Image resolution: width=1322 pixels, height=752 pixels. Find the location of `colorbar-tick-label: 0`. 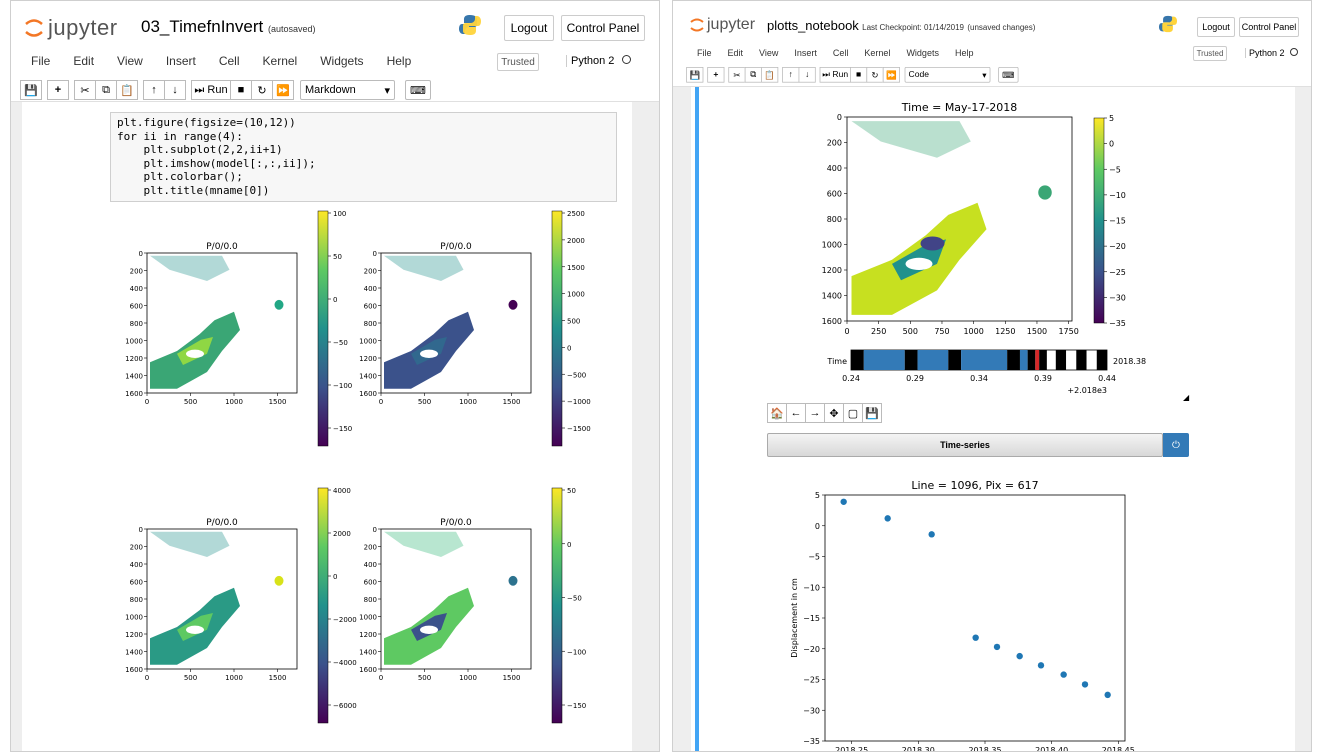

colorbar-tick-label: 0 is located at coordinates (569, 545).